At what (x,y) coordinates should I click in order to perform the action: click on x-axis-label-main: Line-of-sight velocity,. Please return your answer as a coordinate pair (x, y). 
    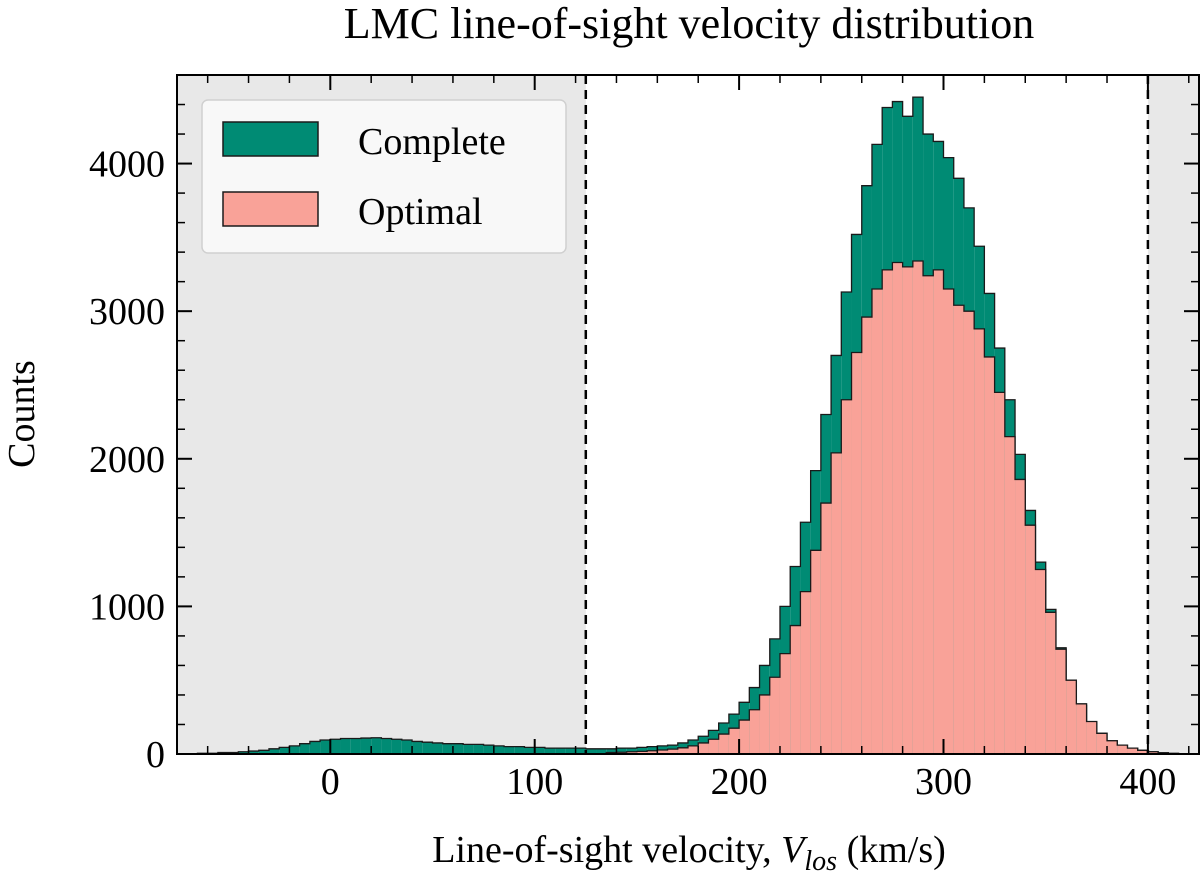
    Looking at the image, I should click on (606, 850).